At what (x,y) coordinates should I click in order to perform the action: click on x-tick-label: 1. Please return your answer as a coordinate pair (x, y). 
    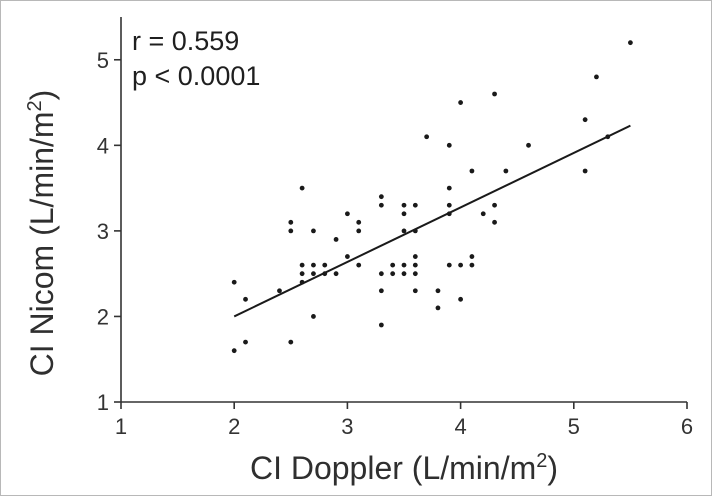
    Looking at the image, I should click on (121, 426).